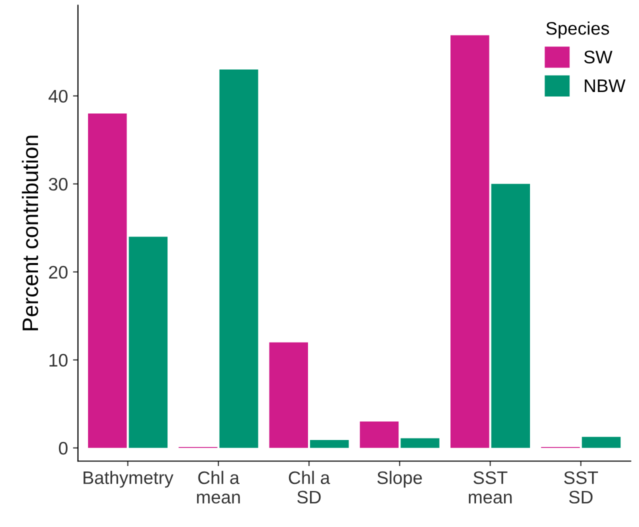 The image size is (639, 527). What do you see at coordinates (63, 448) in the screenshot?
I see `y-tick-label: 0` at bounding box center [63, 448].